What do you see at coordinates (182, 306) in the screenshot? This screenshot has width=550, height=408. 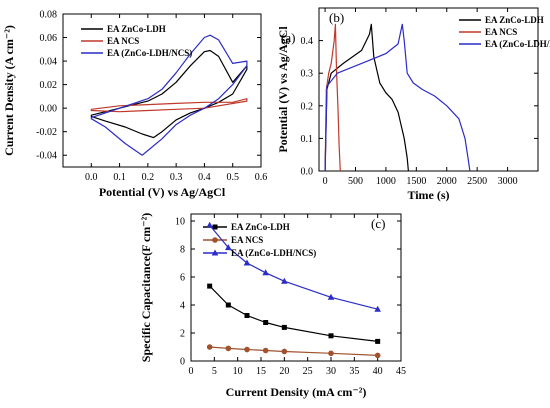 I see `y-tick-label: 4` at bounding box center [182, 306].